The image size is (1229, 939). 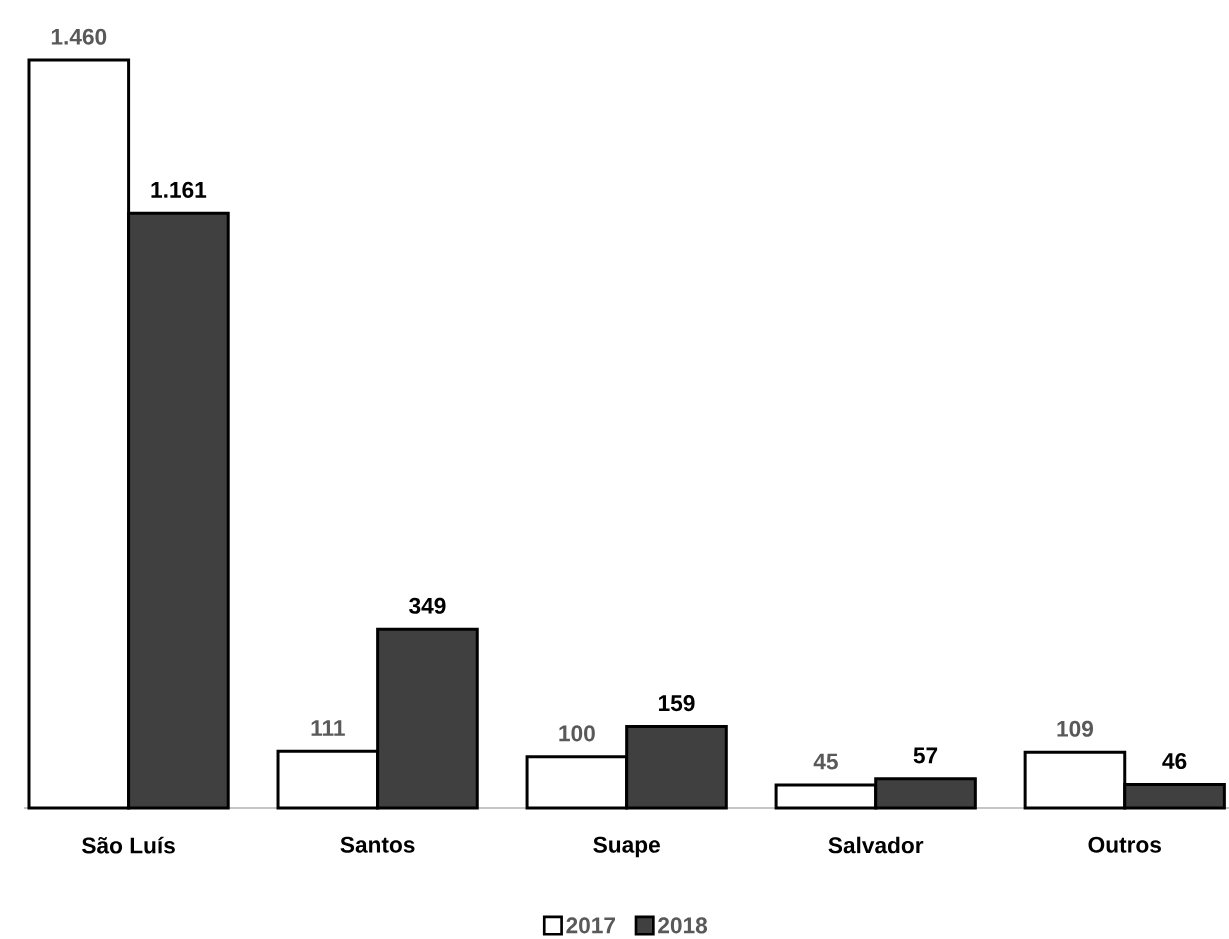 What do you see at coordinates (128, 845) in the screenshot?
I see `x-tick-label: São Luís` at bounding box center [128, 845].